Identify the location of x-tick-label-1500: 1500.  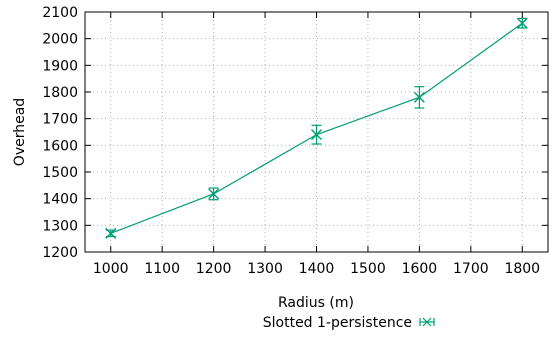
(368, 269).